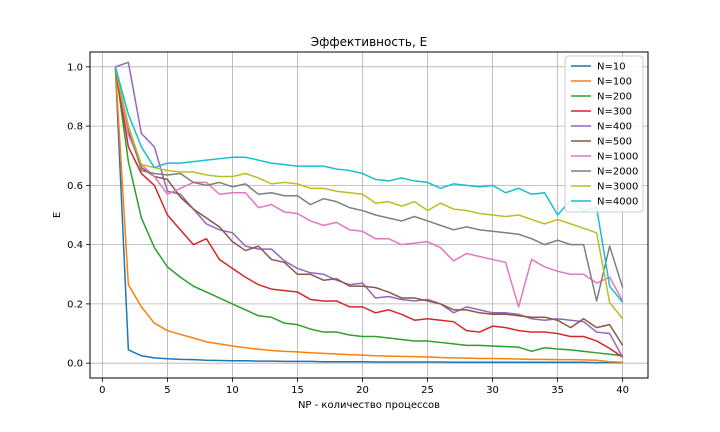 This screenshot has width=720, height=432. Describe the element at coordinates (75, 127) in the screenshot. I see `y-tick-label: 0.8` at that location.